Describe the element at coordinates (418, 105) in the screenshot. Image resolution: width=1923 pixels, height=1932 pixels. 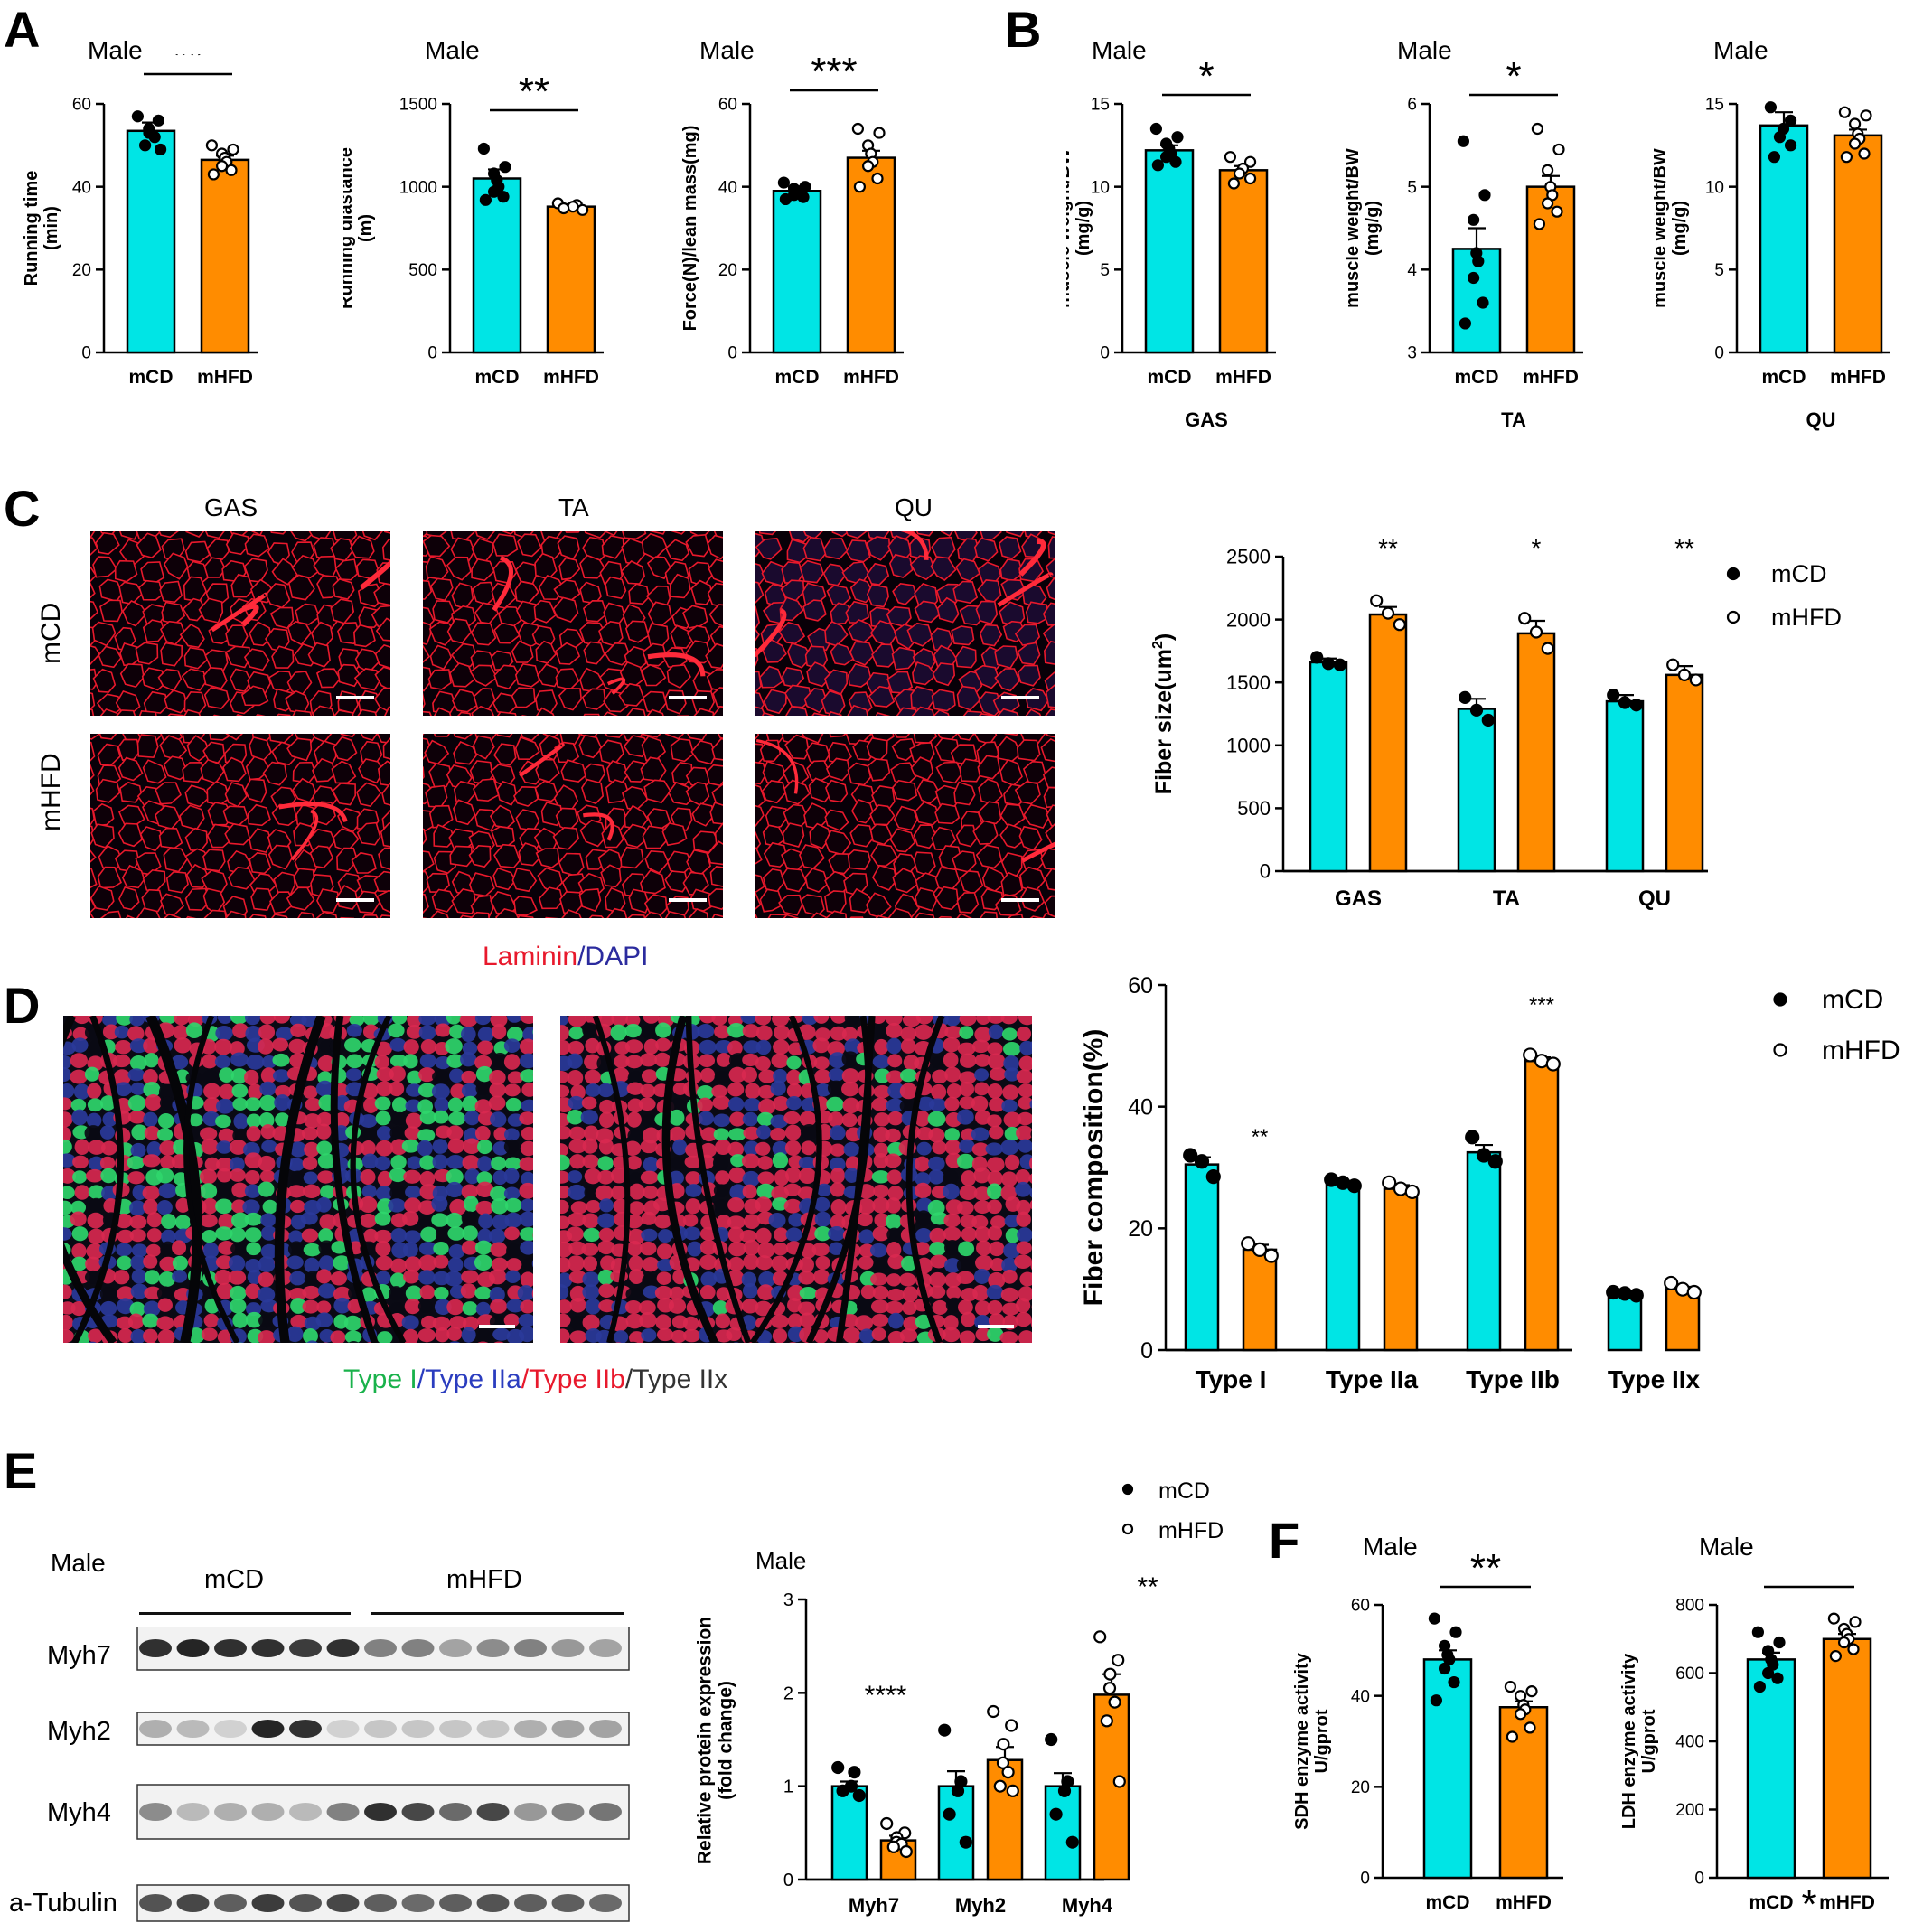
I see `A2-y-tick-label: 1500` at that location.